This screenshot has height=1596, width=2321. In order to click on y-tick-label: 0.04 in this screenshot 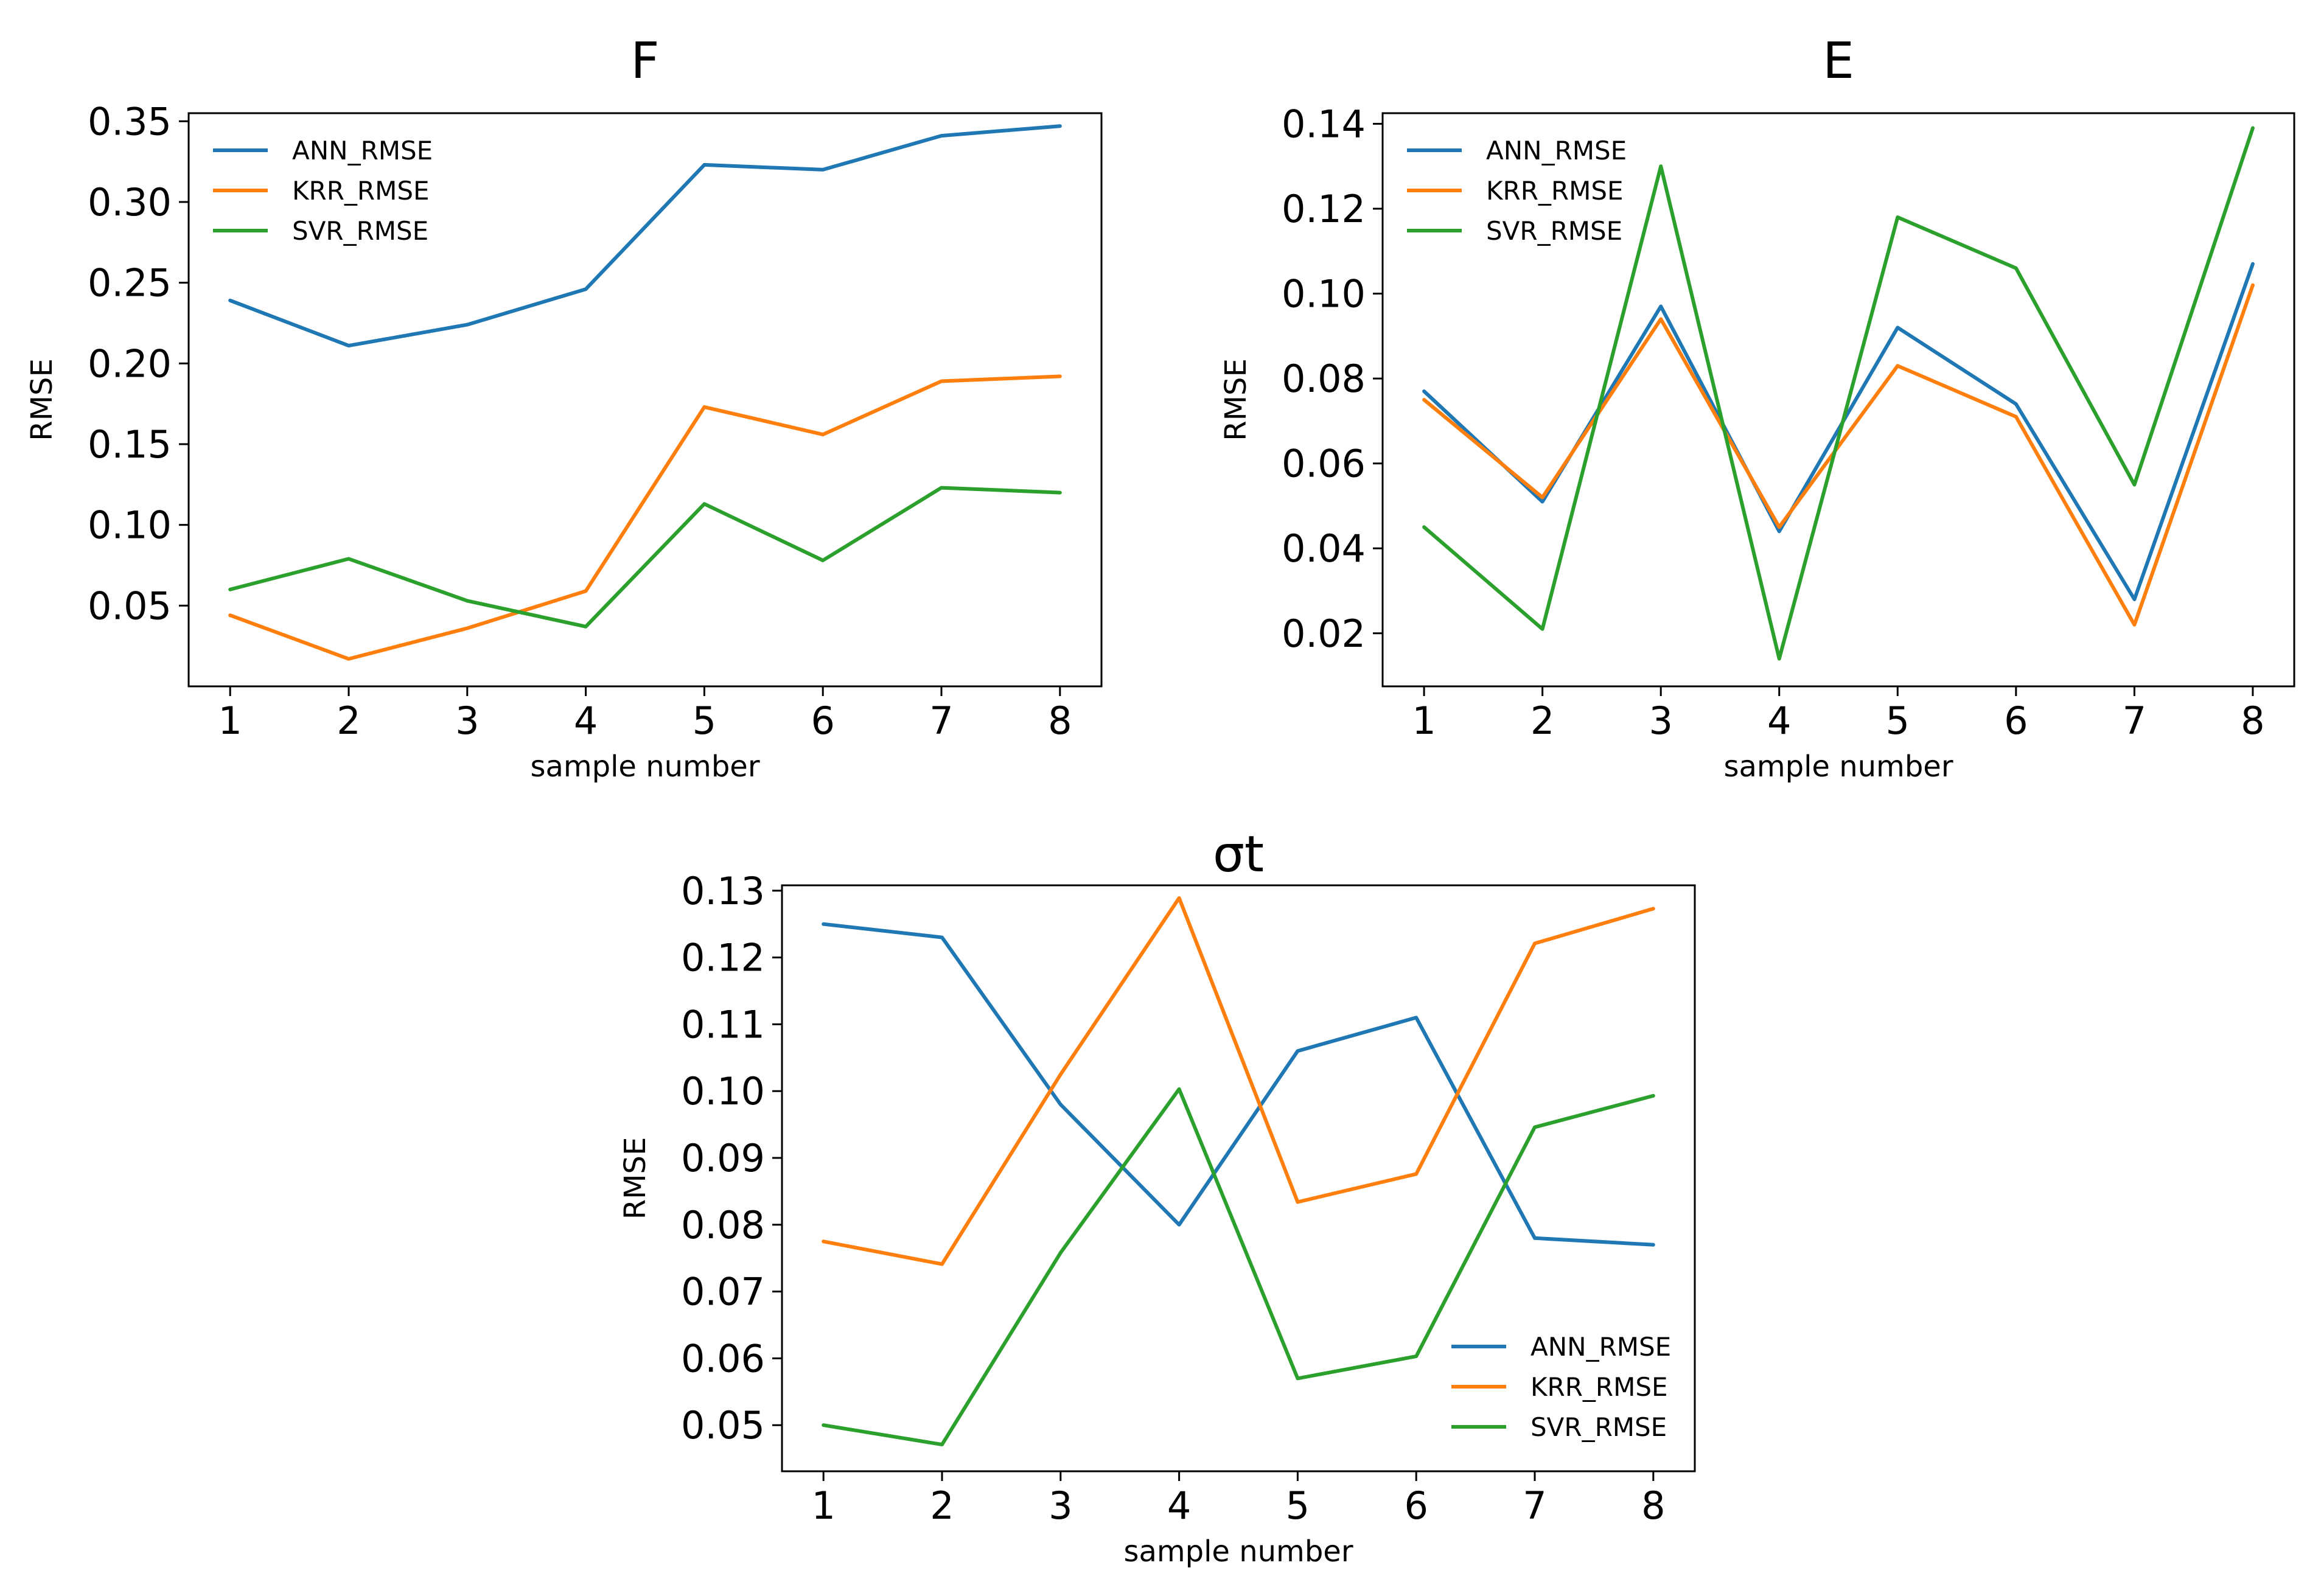, I will do `click(1324, 548)`.